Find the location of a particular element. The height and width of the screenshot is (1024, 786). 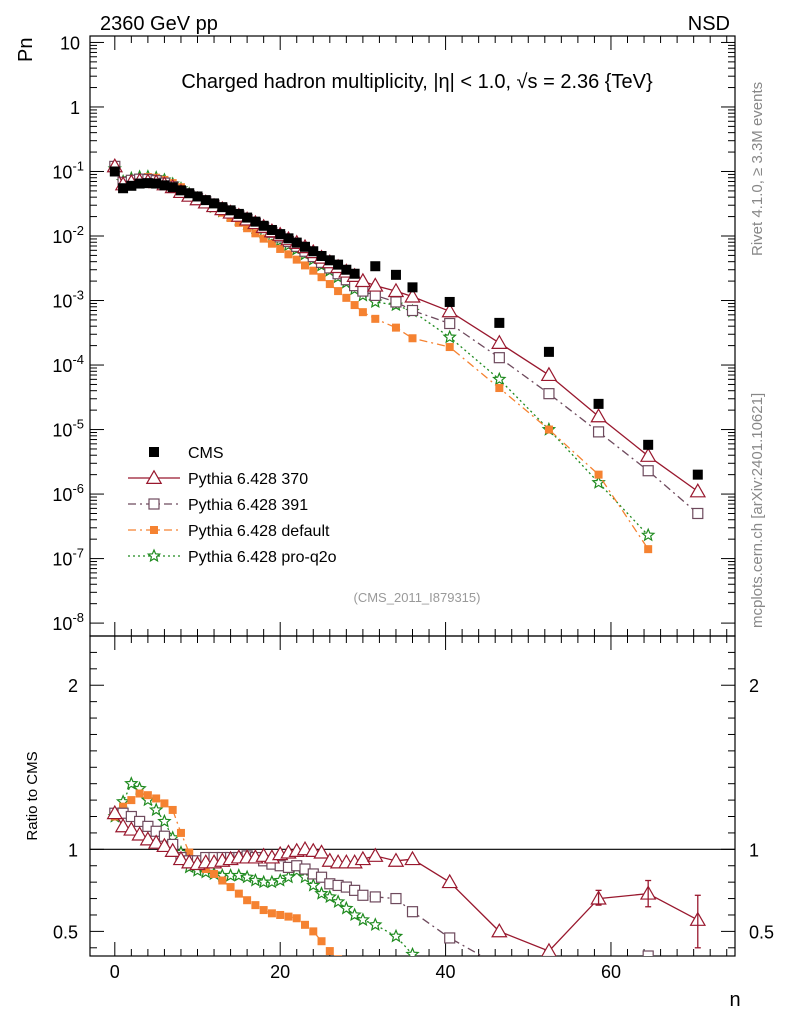

ratio-y-tick-label-right: 2 is located at coordinates (754, 686).